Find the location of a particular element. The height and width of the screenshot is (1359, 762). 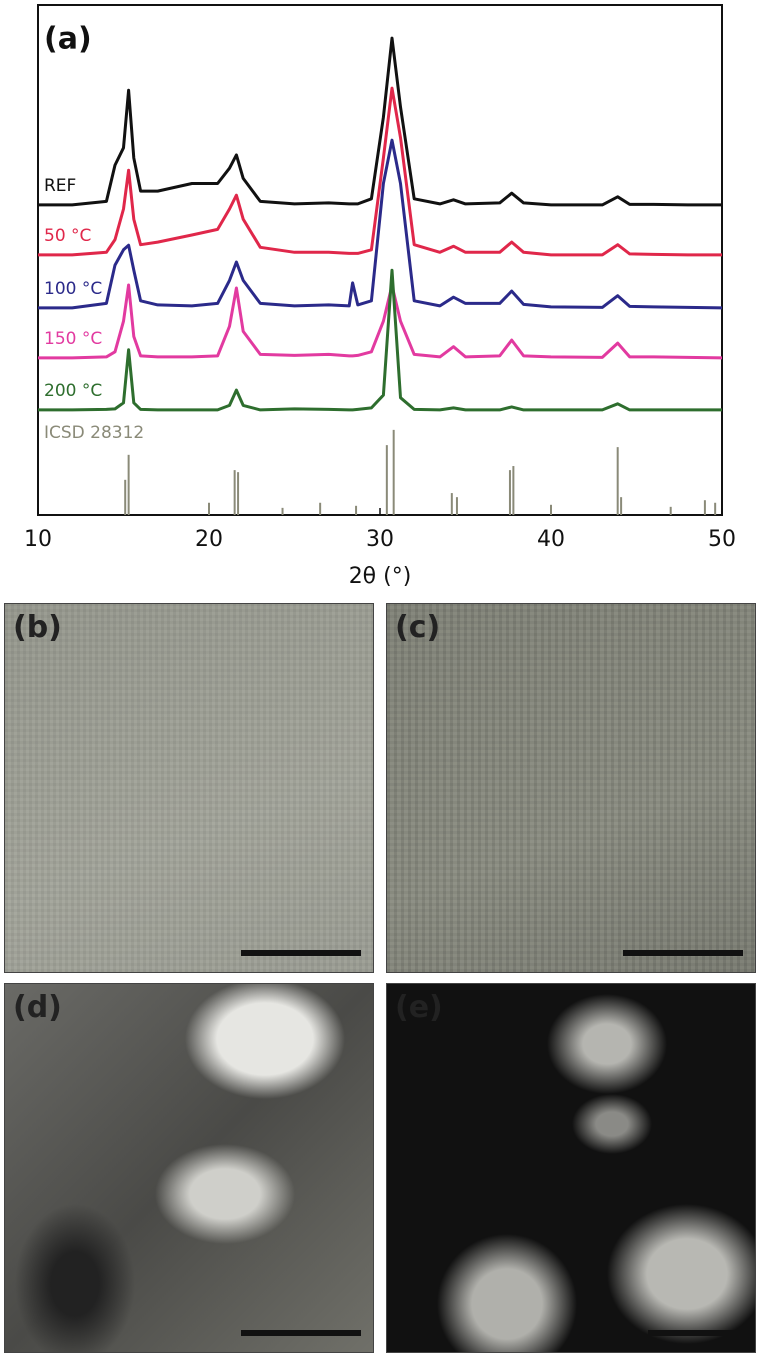

series-label: 200 °C is located at coordinates (73, 391).